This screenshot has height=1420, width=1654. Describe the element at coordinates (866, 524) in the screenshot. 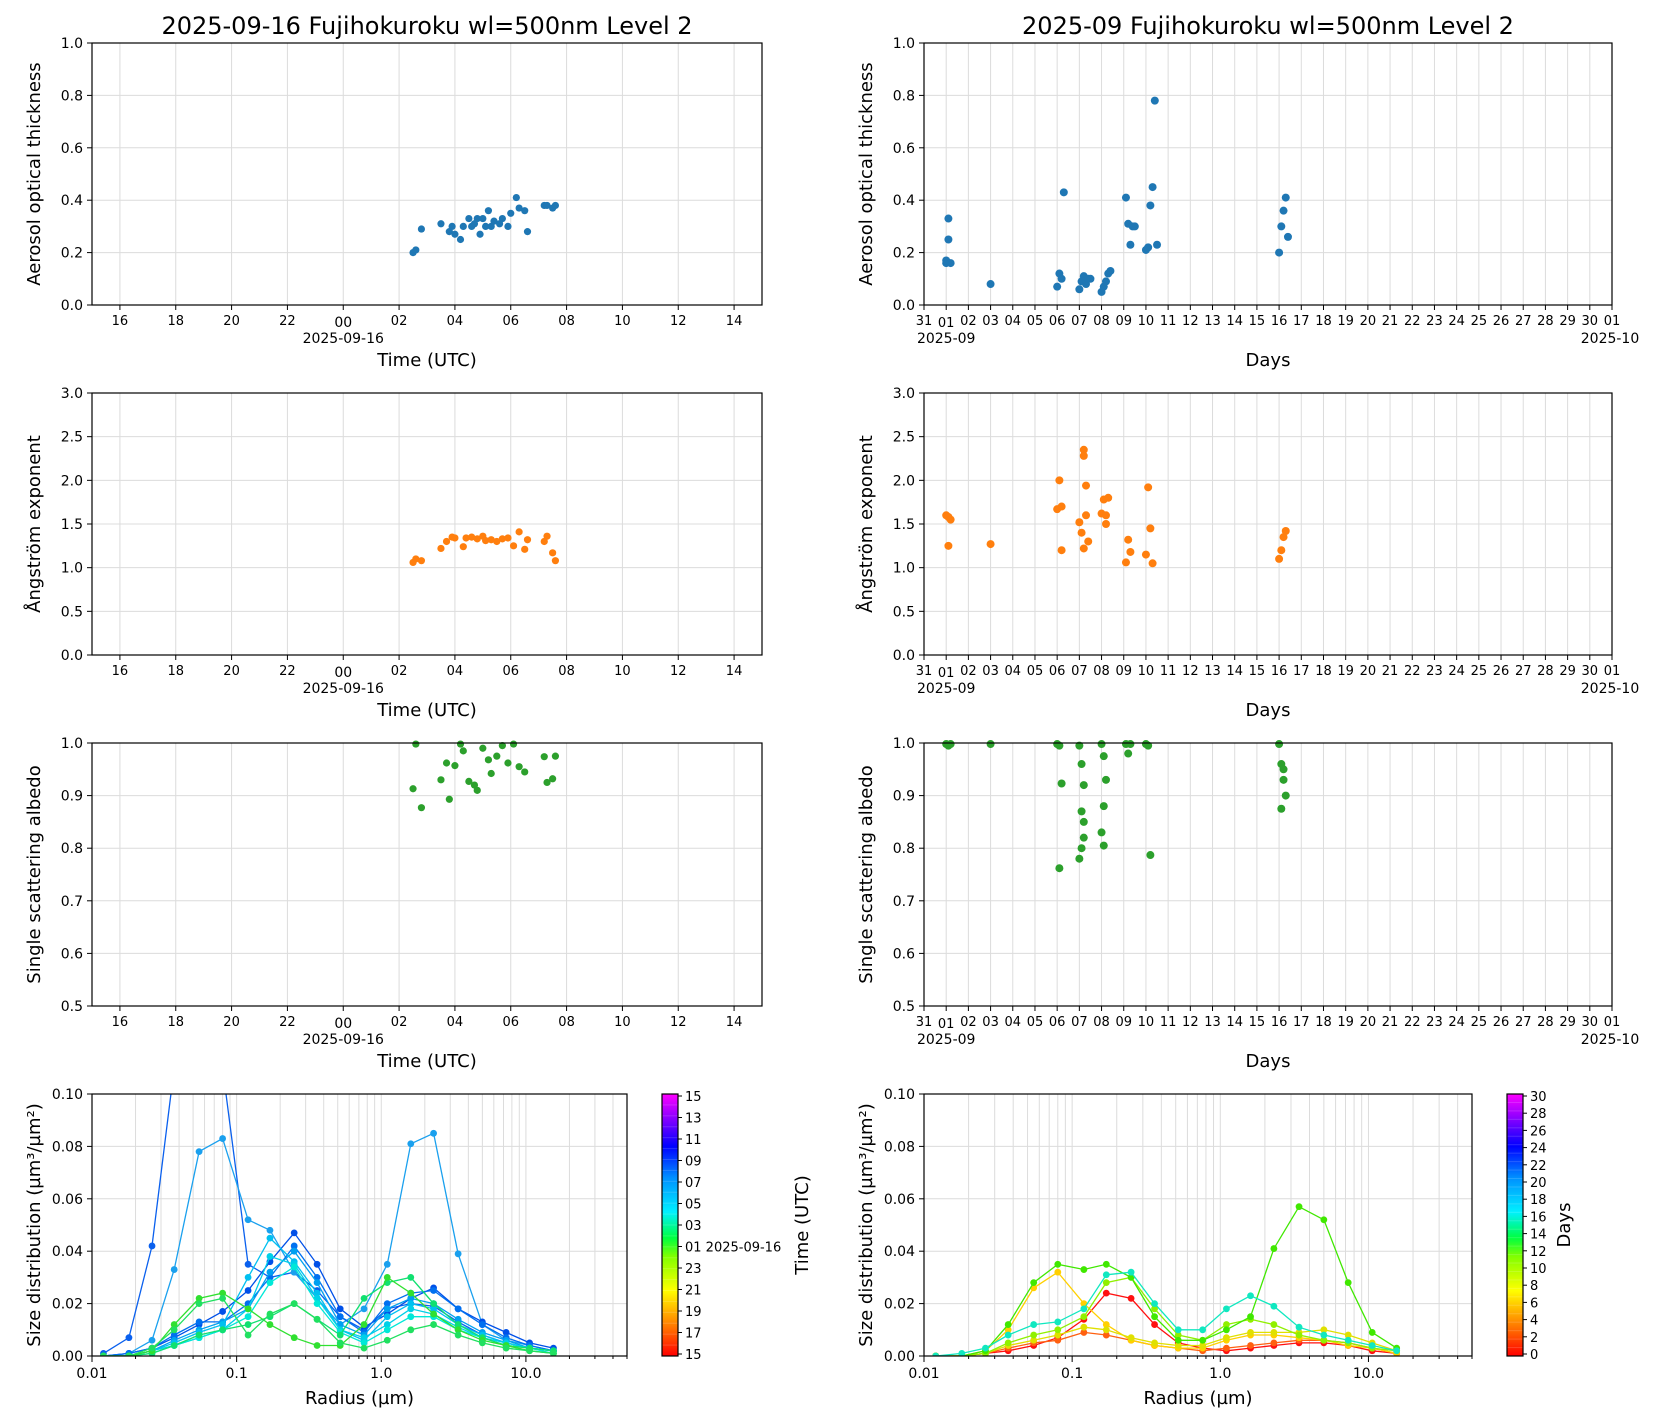

I see `y-axis-label: Ångström exponent` at that location.